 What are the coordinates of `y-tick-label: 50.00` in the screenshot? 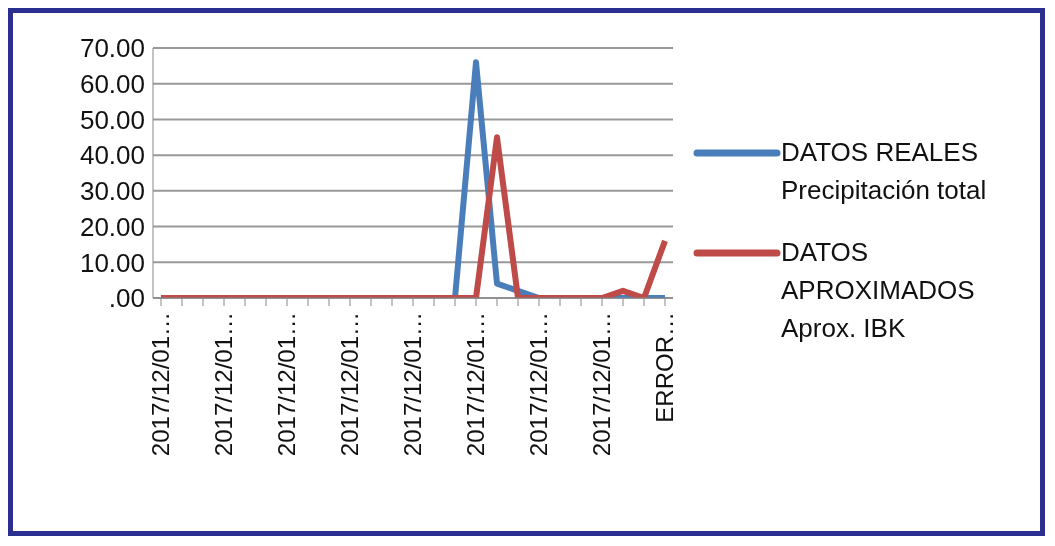 It's located at (112, 119).